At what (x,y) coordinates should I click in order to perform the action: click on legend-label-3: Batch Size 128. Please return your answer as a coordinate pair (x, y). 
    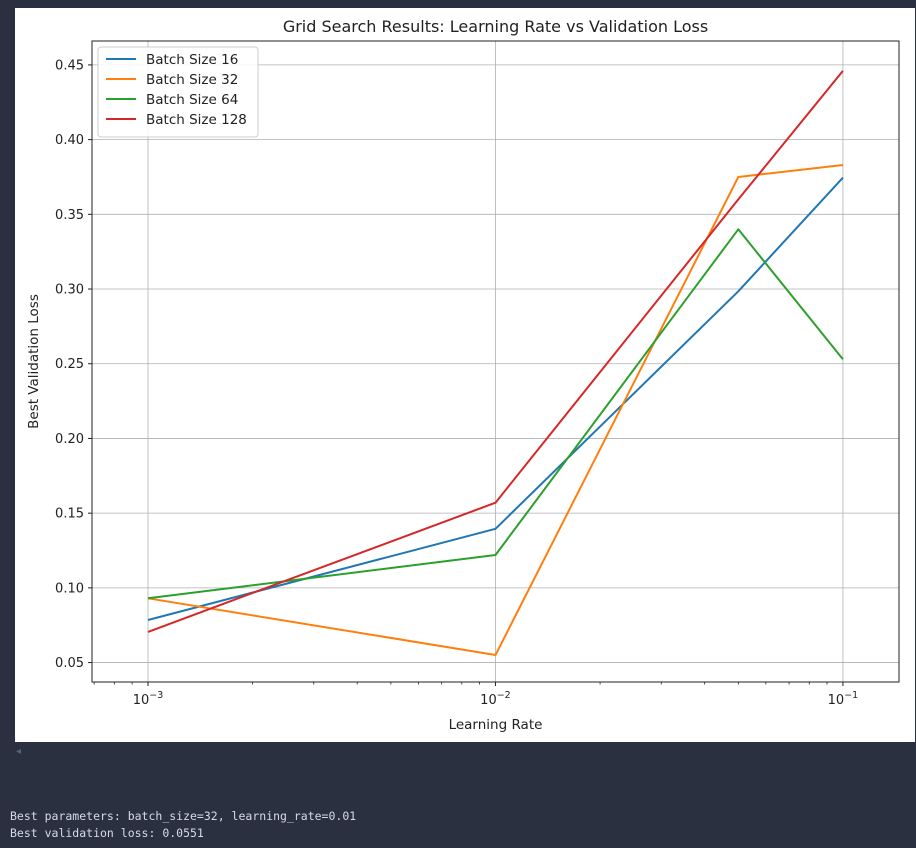
    Looking at the image, I should click on (196, 120).